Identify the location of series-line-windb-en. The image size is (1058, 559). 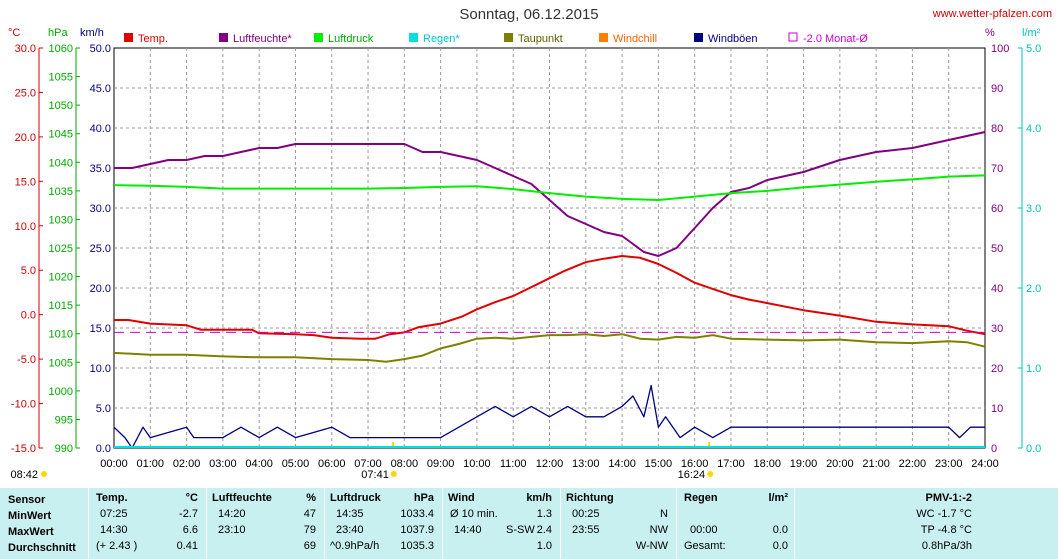
(549, 416).